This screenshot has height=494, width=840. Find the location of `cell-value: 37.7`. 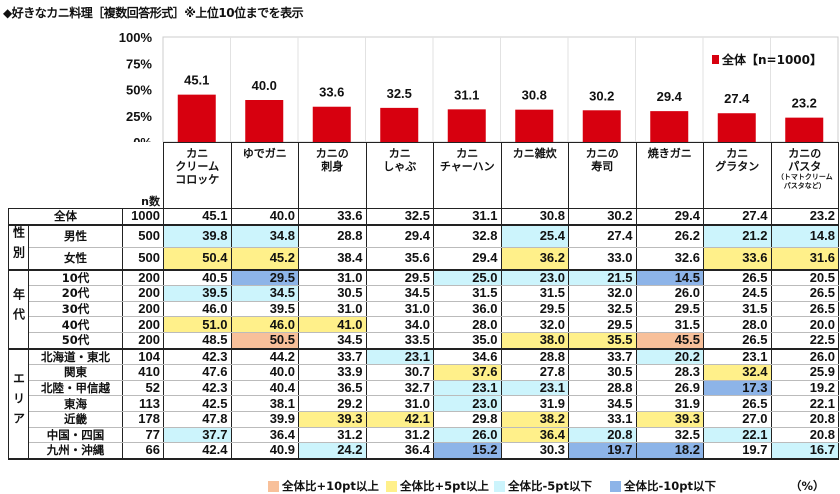

cell-value: 37.7 is located at coordinates (197, 435).